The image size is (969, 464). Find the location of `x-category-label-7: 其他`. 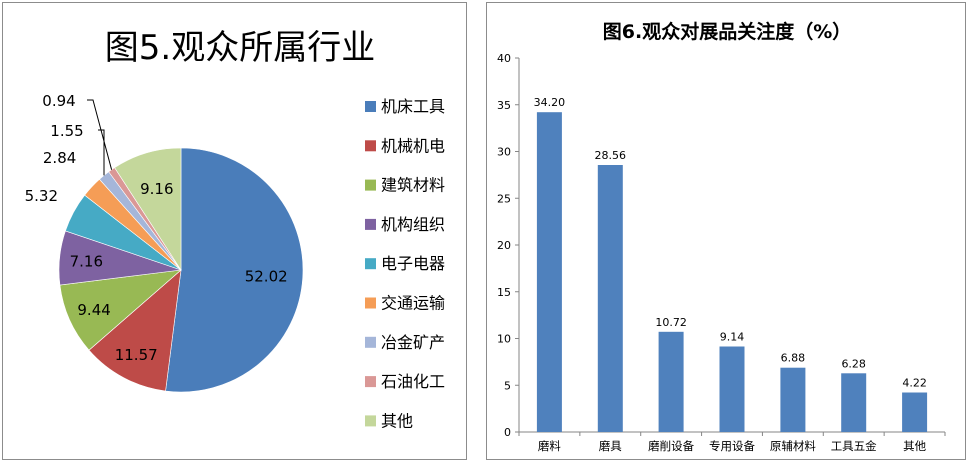

x-category-label-7: 其他 is located at coordinates (914, 446).